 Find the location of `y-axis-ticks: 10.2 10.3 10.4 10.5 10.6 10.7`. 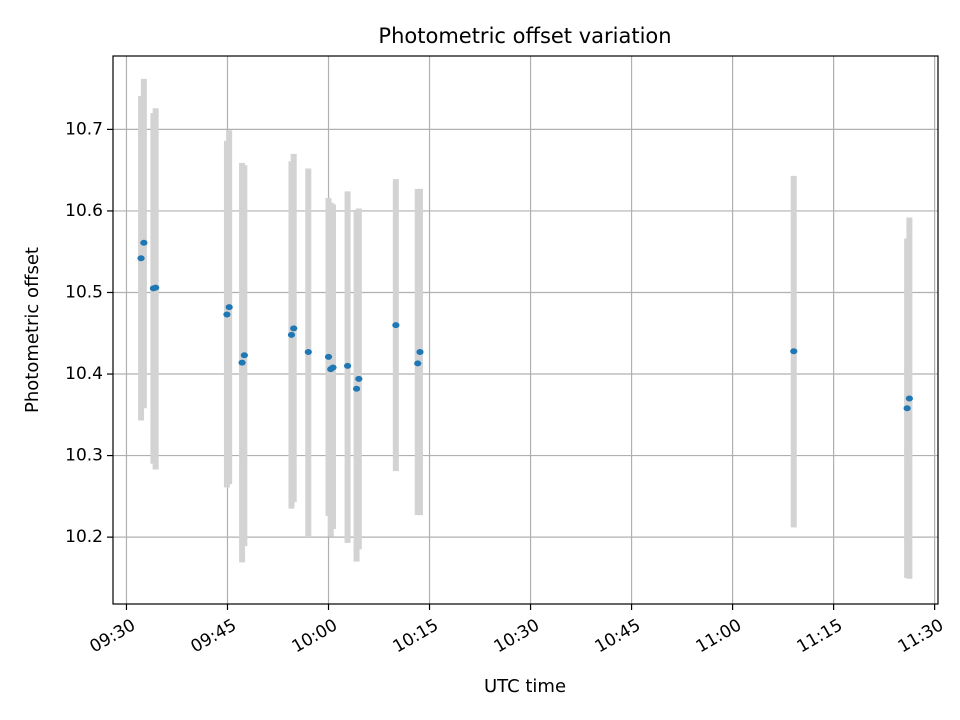

y-axis-ticks: 10.2 10.3 10.4 10.5 10.6 10.7 is located at coordinates (89, 333).